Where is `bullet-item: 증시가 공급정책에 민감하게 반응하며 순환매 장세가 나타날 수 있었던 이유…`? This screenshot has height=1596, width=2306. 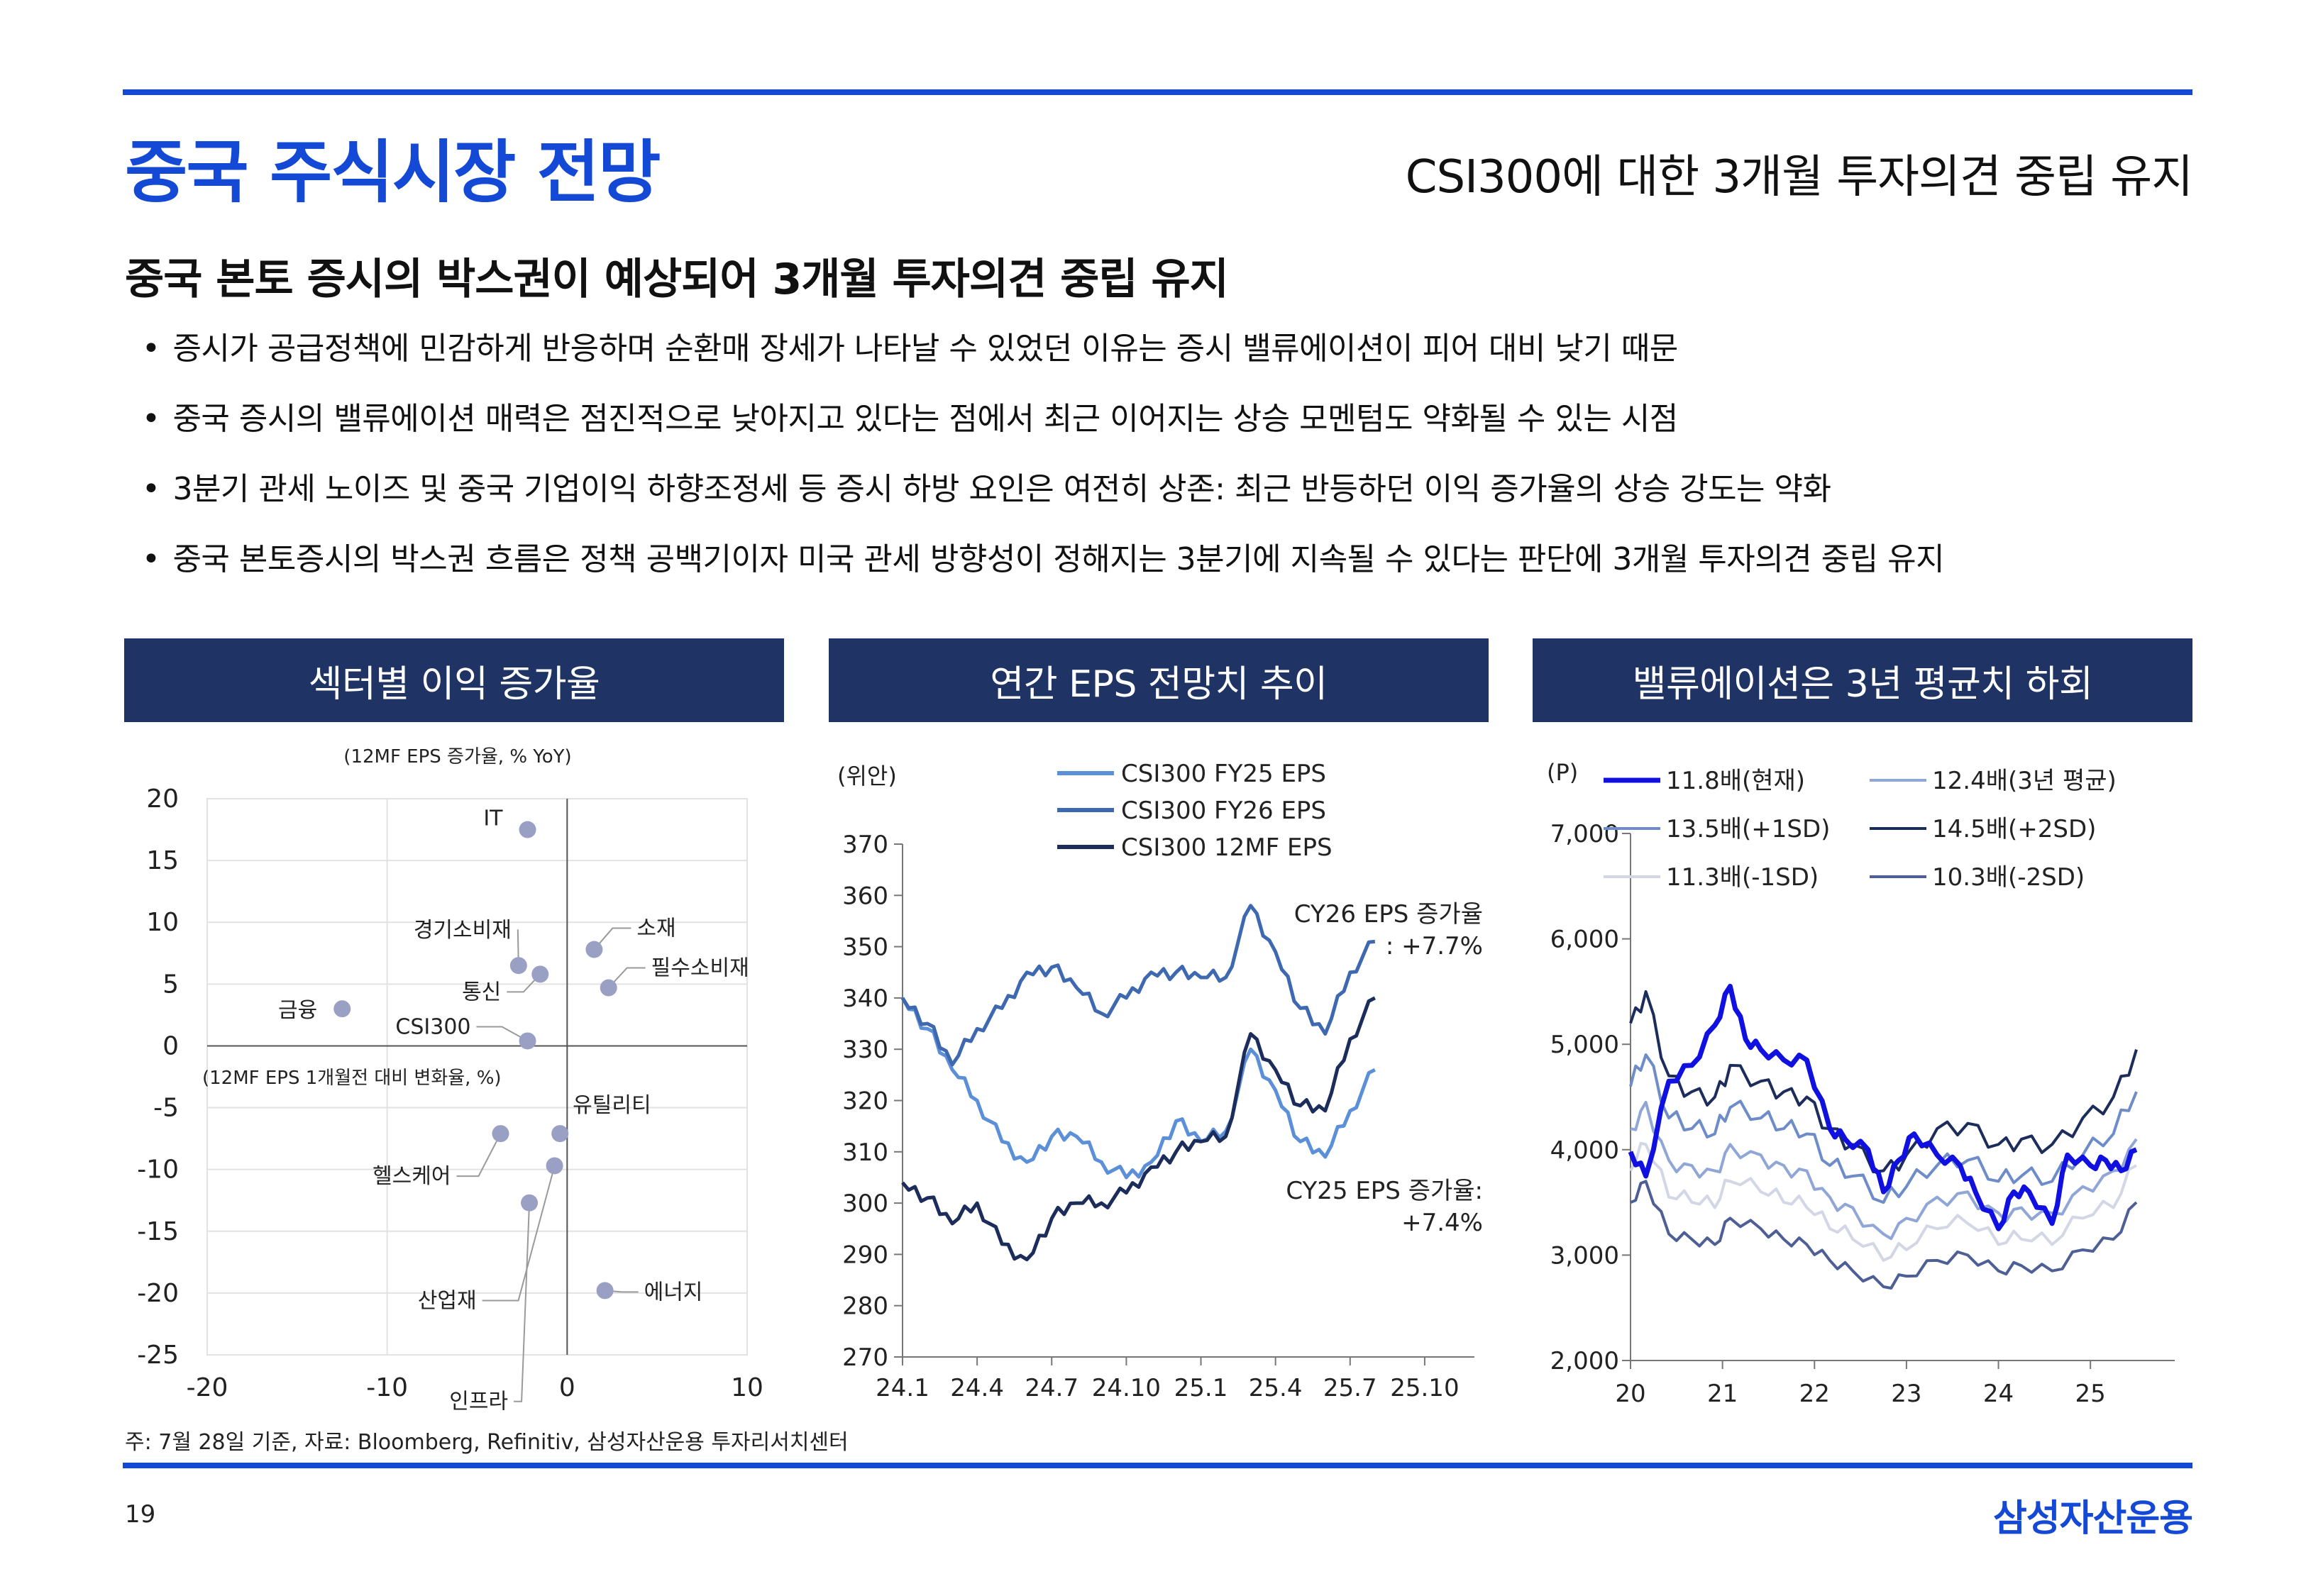 bullet-item: 증시가 공급정책에 민감하게 반응하며 순환매 장세가 나타날 수 있었던 이유… is located at coordinates (1043, 363).